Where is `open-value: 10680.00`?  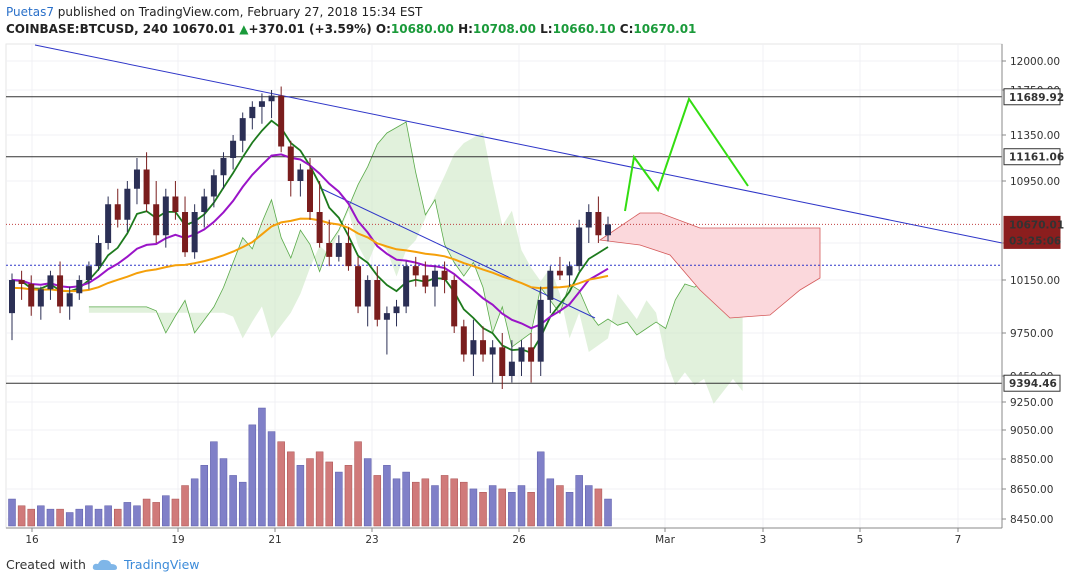
open-value: 10680.00 is located at coordinates (422, 29).